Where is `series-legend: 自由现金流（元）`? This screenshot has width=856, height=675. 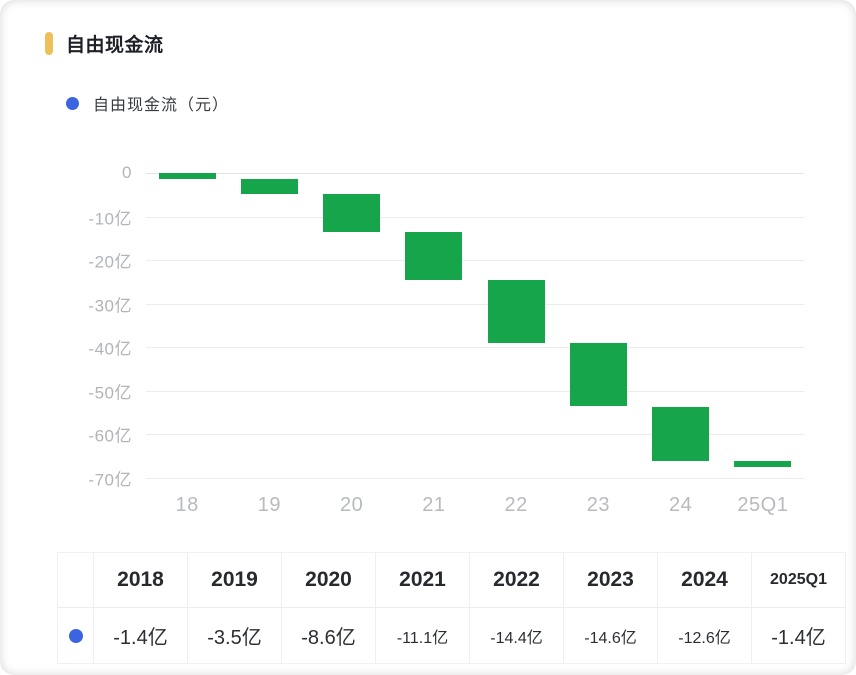 series-legend: 自由现金流（元） is located at coordinates (147, 103).